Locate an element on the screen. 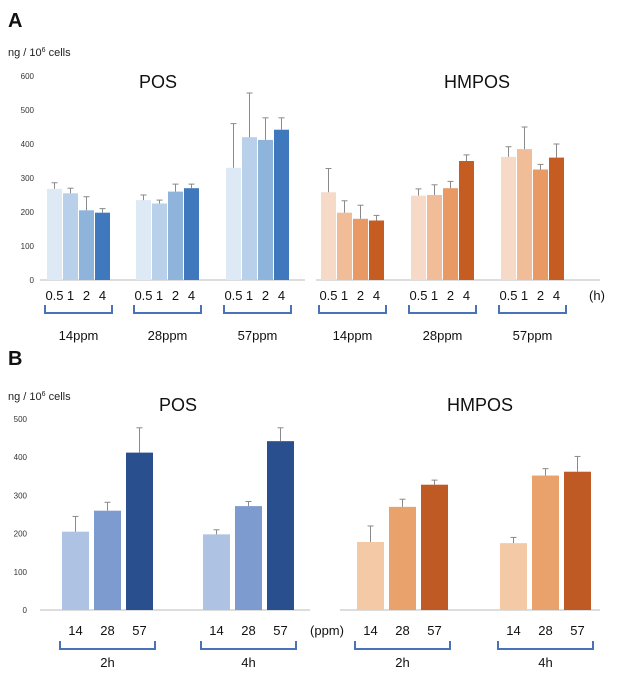 The width and height of the screenshot is (619, 673). panel-b-ytick-label: 200 is located at coordinates (21, 534).